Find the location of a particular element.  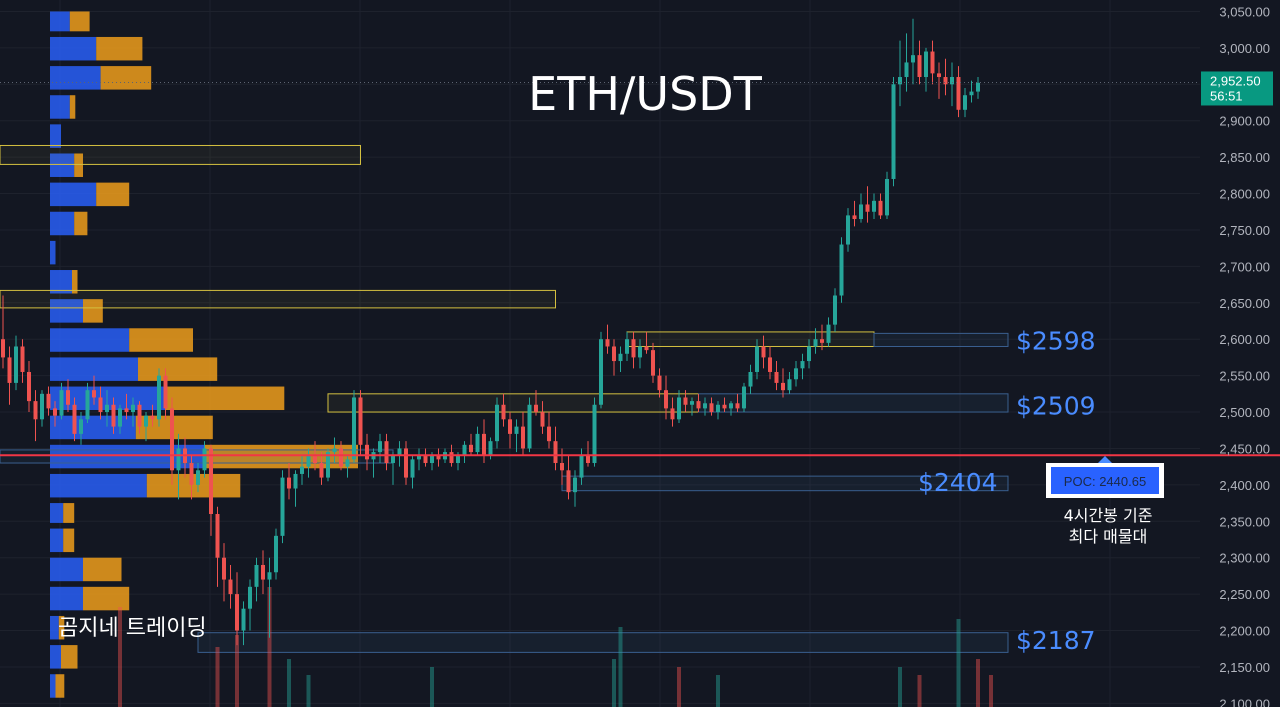

chart-title: ETH/USDT is located at coordinates (645, 94).